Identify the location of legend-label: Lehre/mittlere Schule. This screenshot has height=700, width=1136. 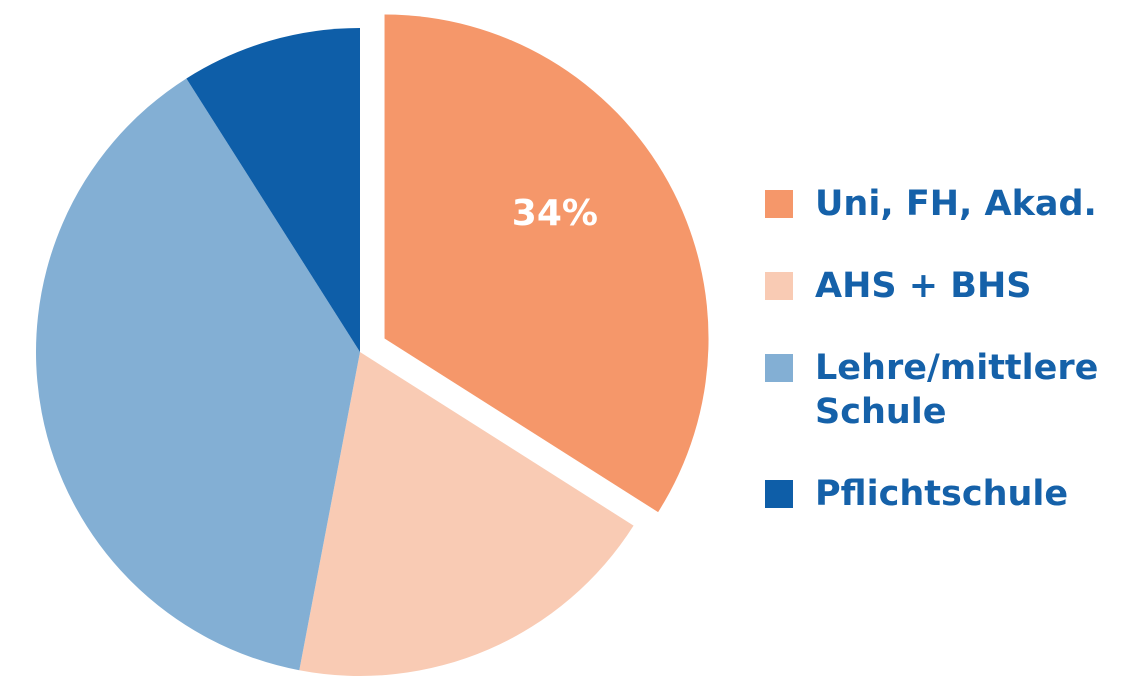
(957, 390).